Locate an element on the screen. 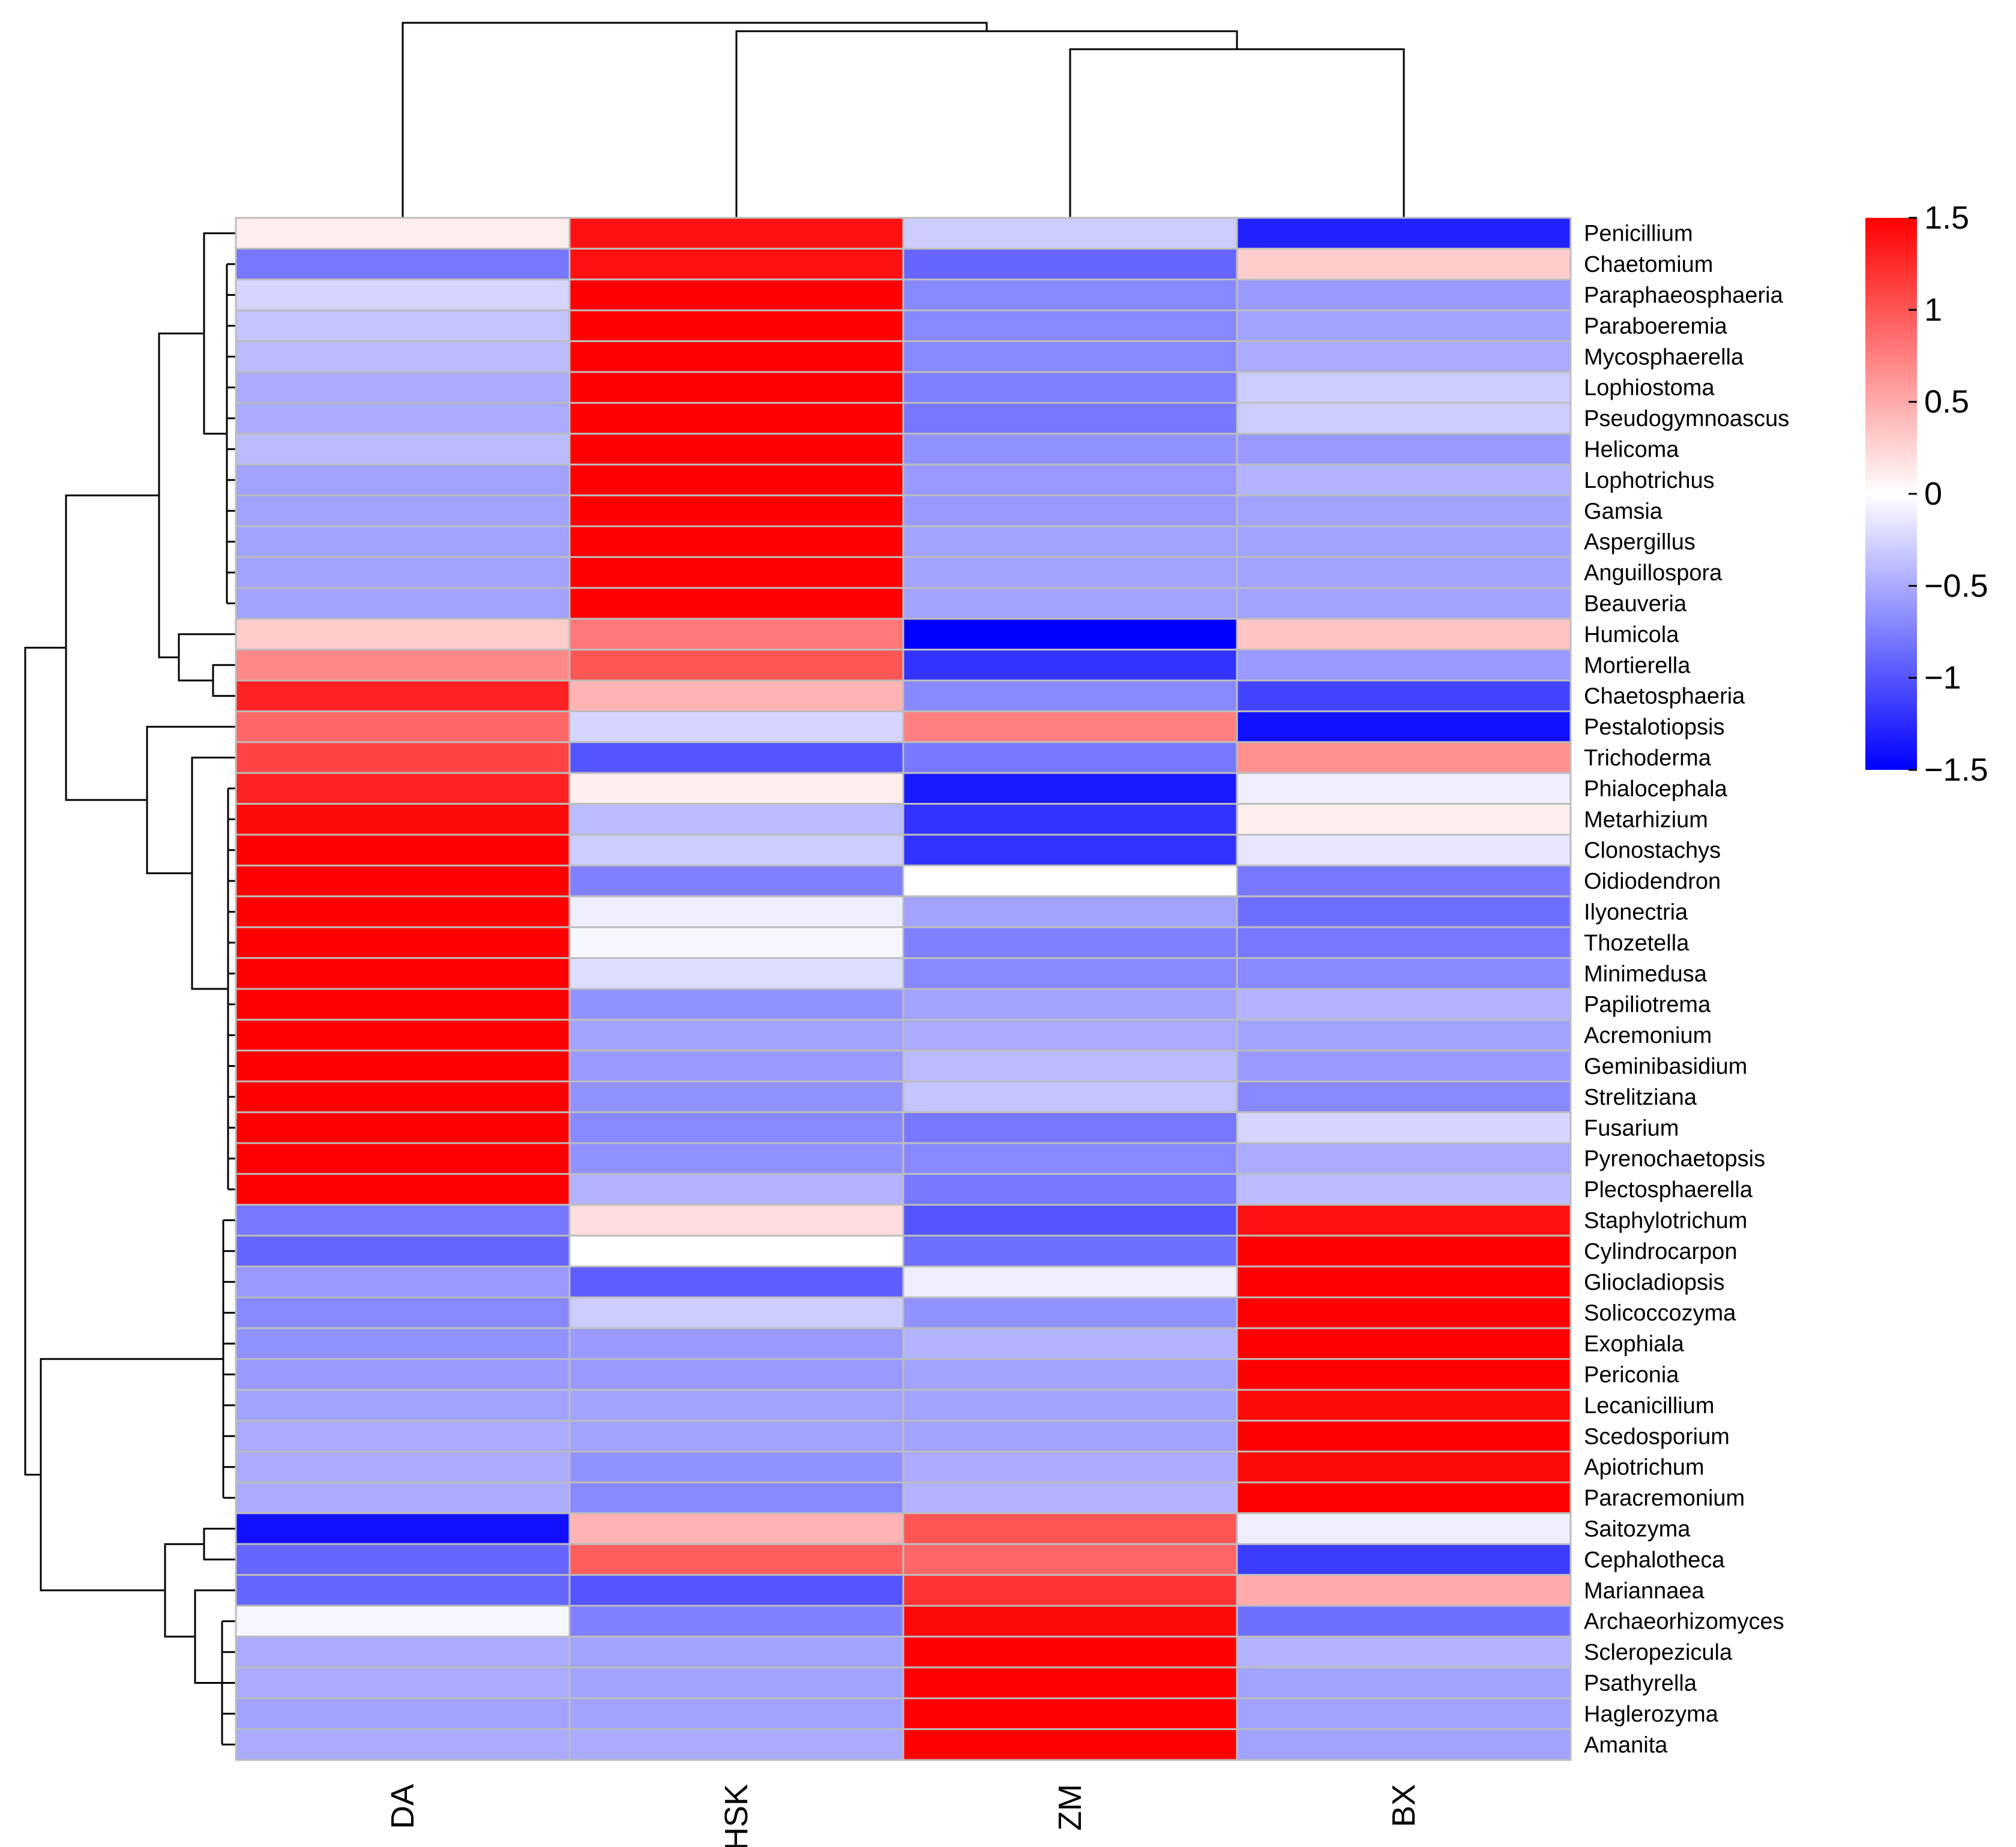  row-label: Chaetomium is located at coordinates (1648, 264).